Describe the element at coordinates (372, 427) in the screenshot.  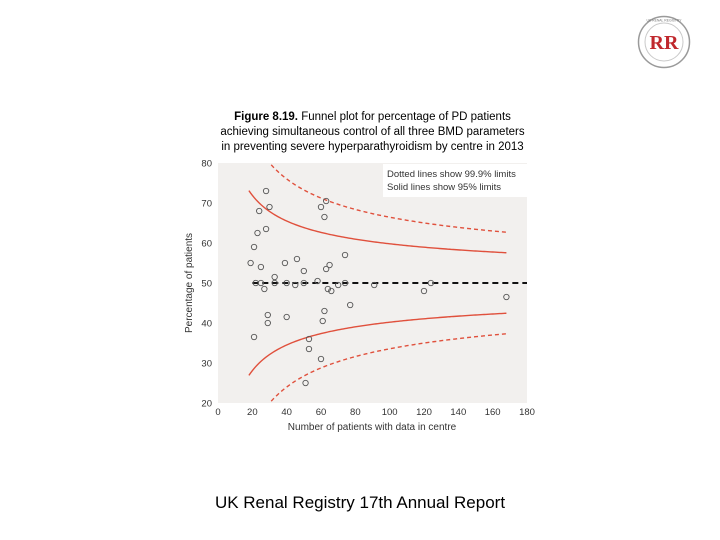
I see `x-axis-title: Number of patients with data in centre` at that location.